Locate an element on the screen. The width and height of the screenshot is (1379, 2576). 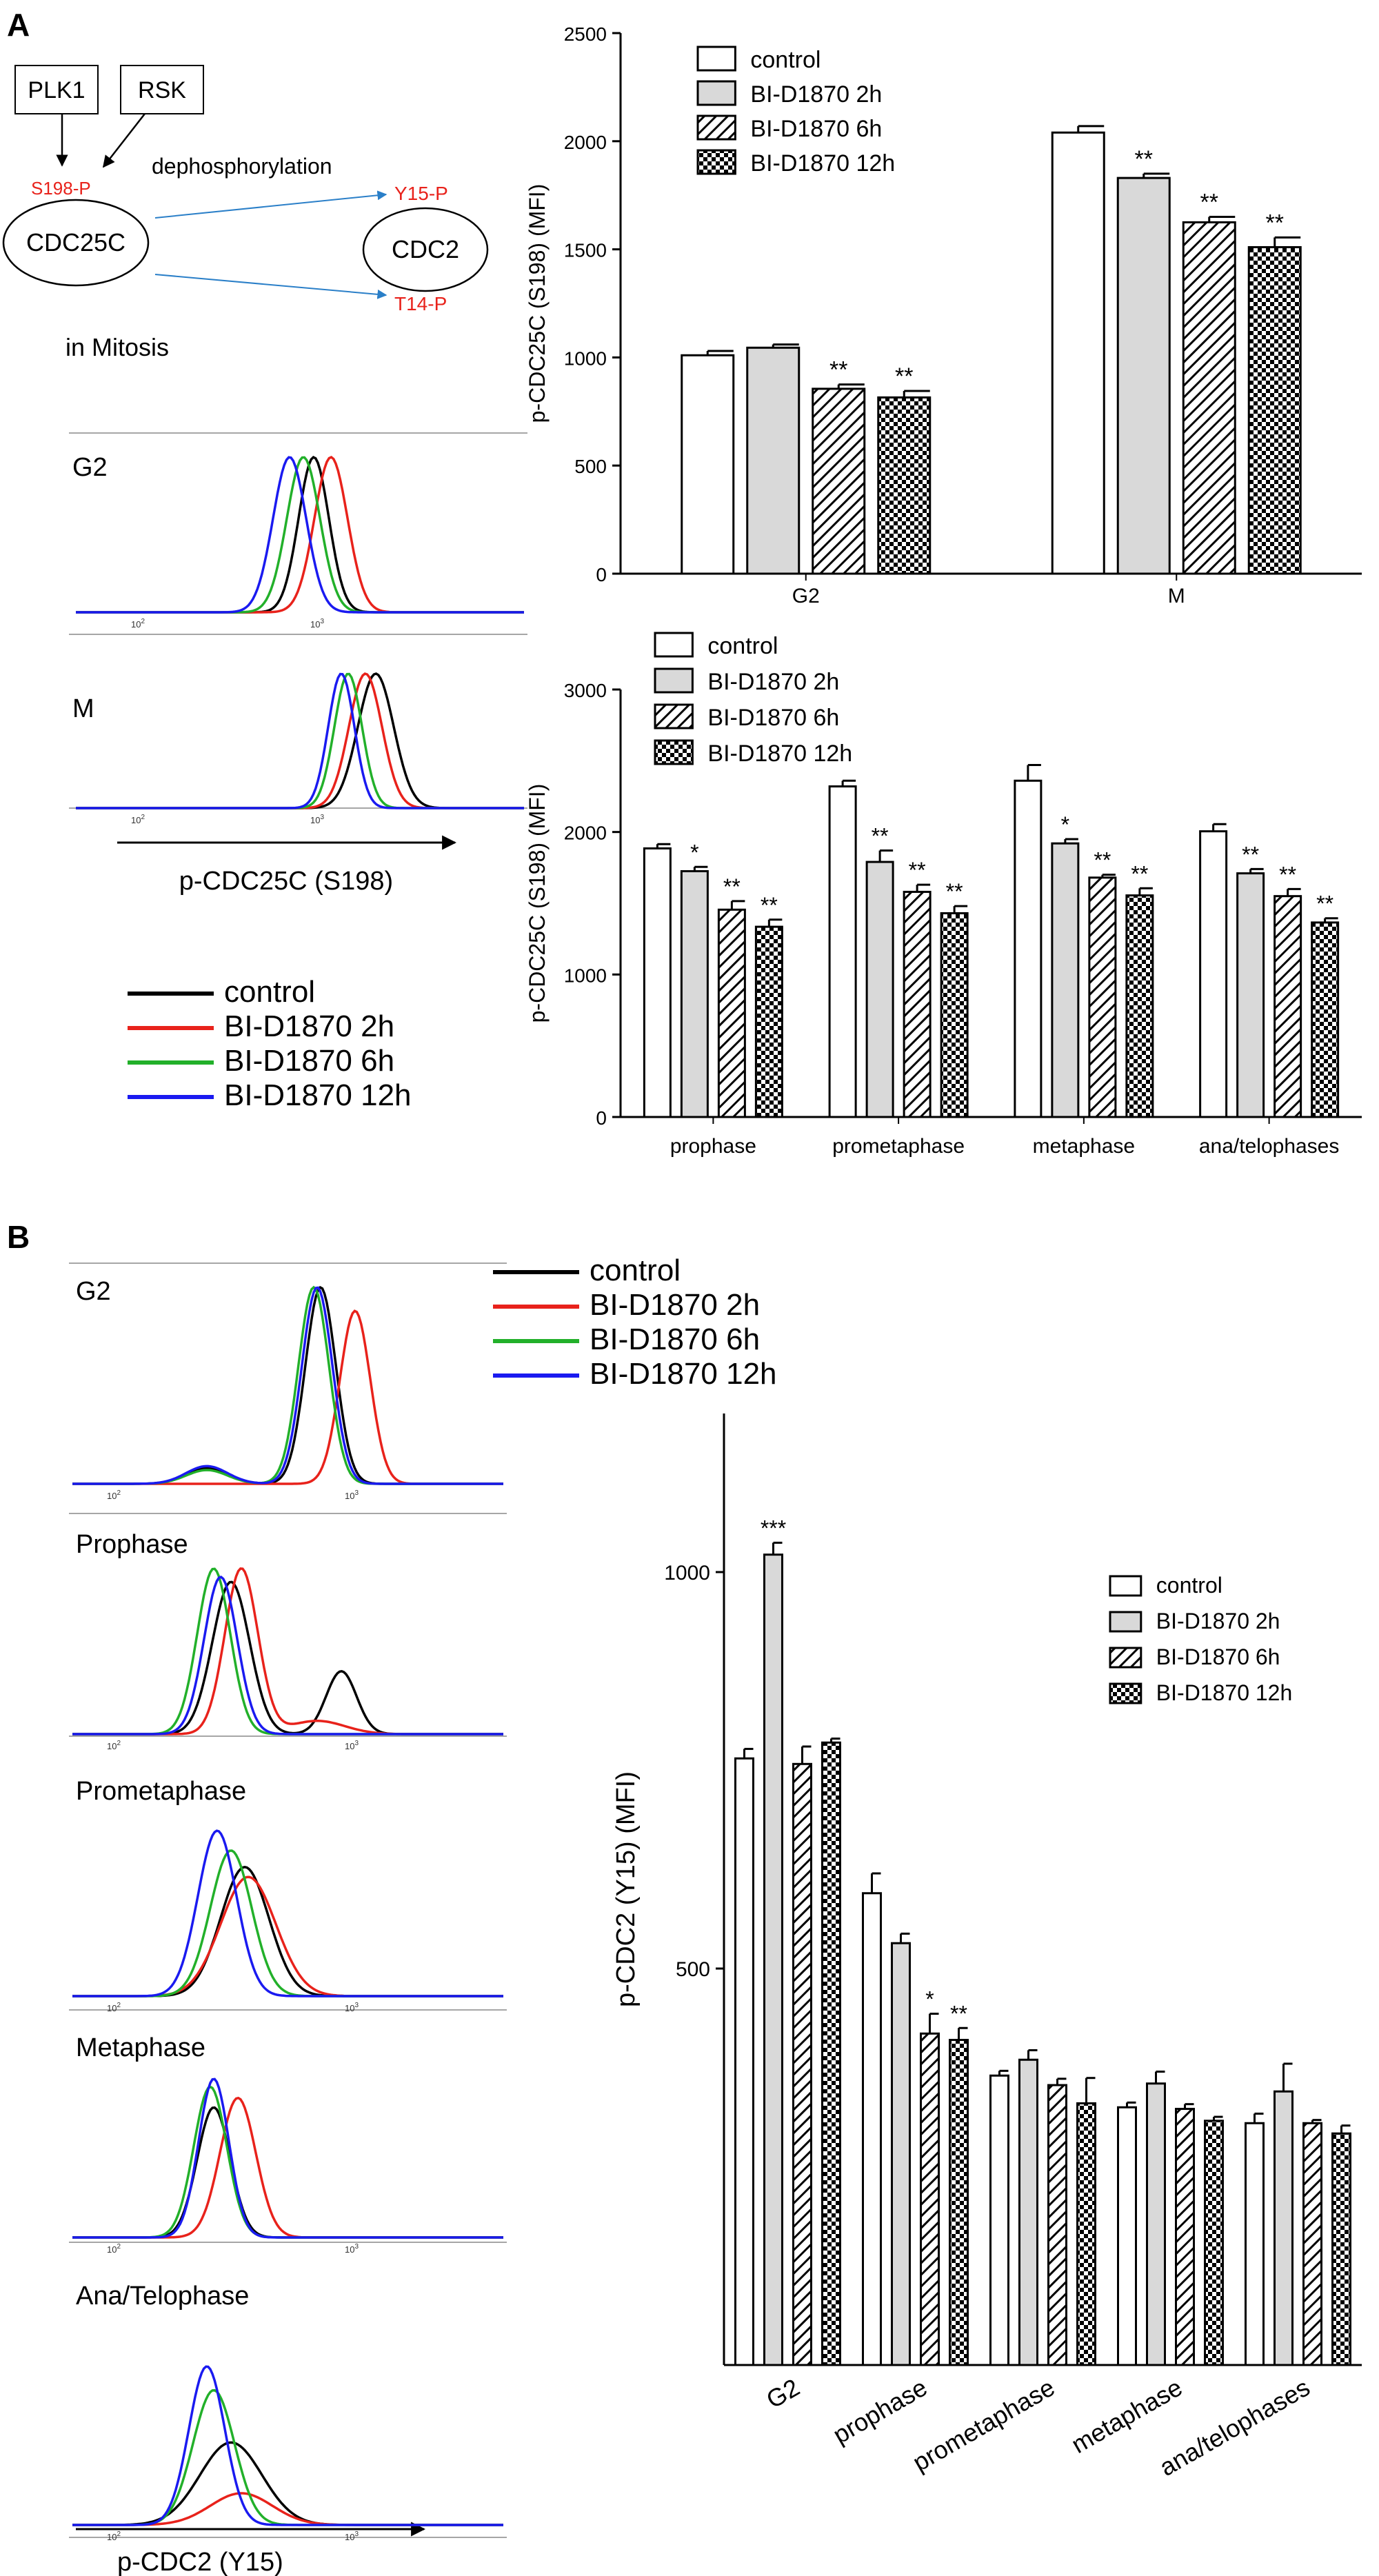
hist-a-m-label: M is located at coordinates (83, 708).